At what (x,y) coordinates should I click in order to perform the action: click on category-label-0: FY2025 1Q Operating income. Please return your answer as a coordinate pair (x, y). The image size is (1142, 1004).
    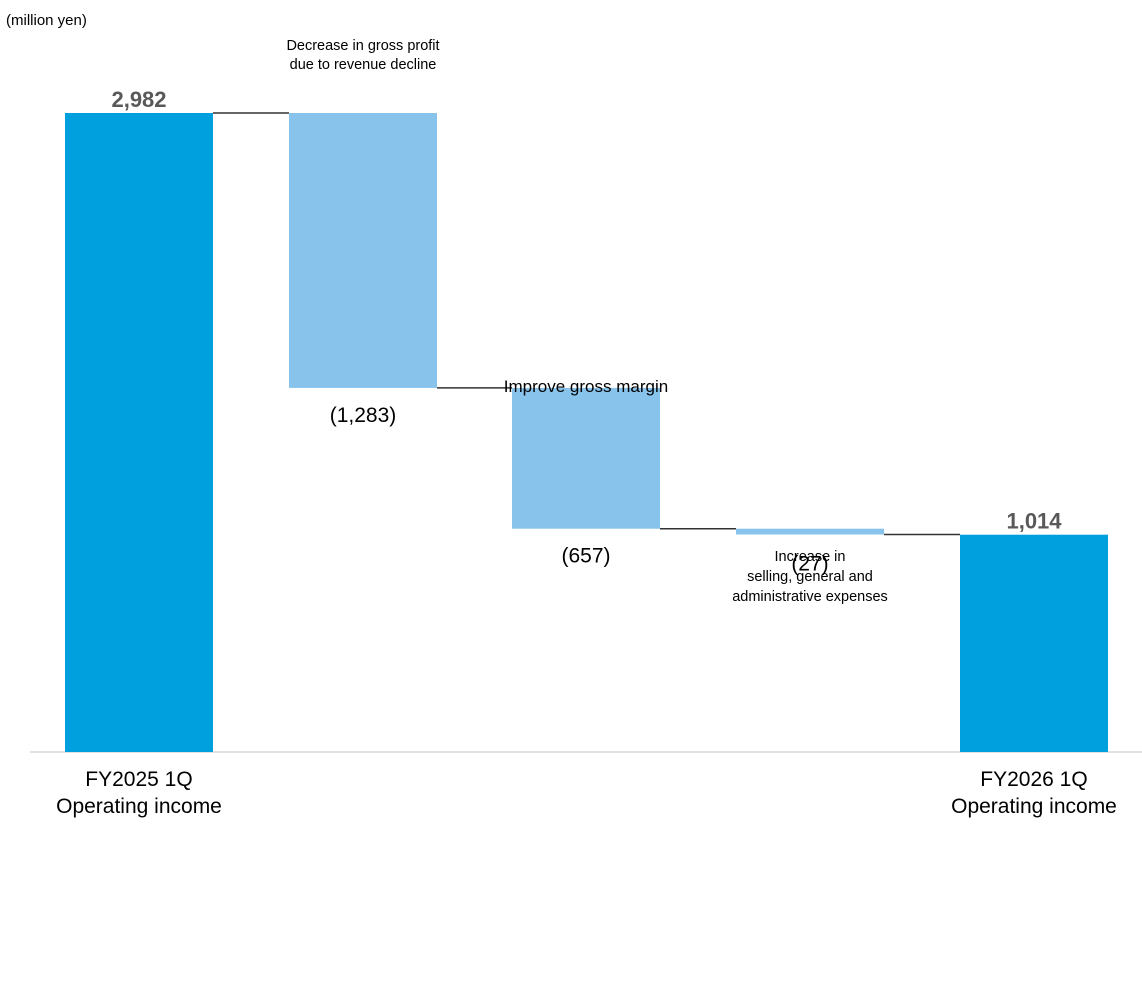
    Looking at the image, I should click on (139, 793).